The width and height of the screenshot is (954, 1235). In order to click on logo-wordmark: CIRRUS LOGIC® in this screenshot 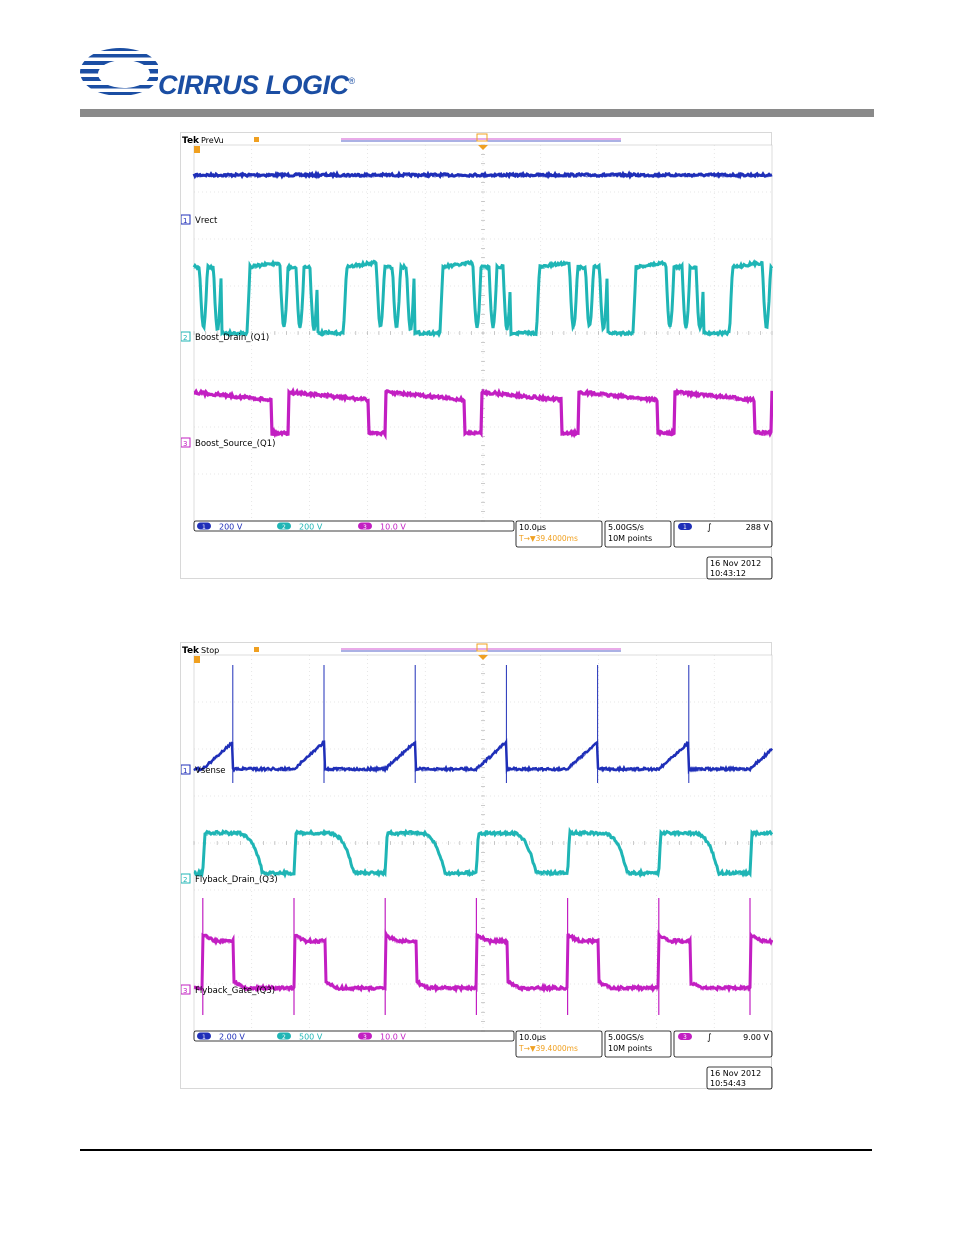, I will do `click(256, 85)`.